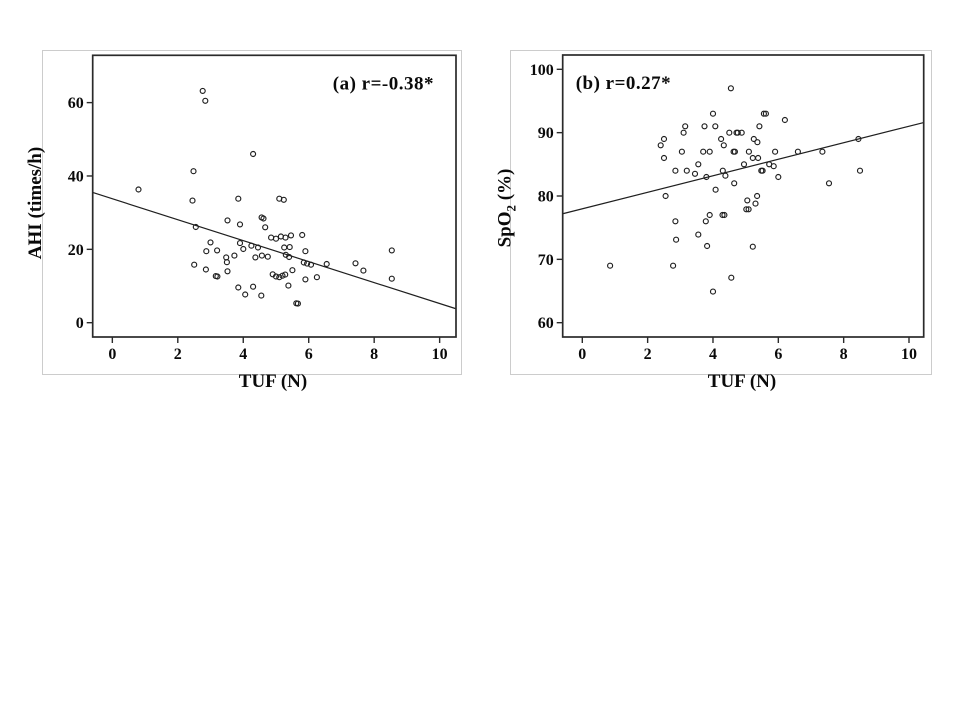 This screenshot has height=720, width=960. Describe the element at coordinates (76, 250) in the screenshot. I see `y-tick-label: 20` at that location.